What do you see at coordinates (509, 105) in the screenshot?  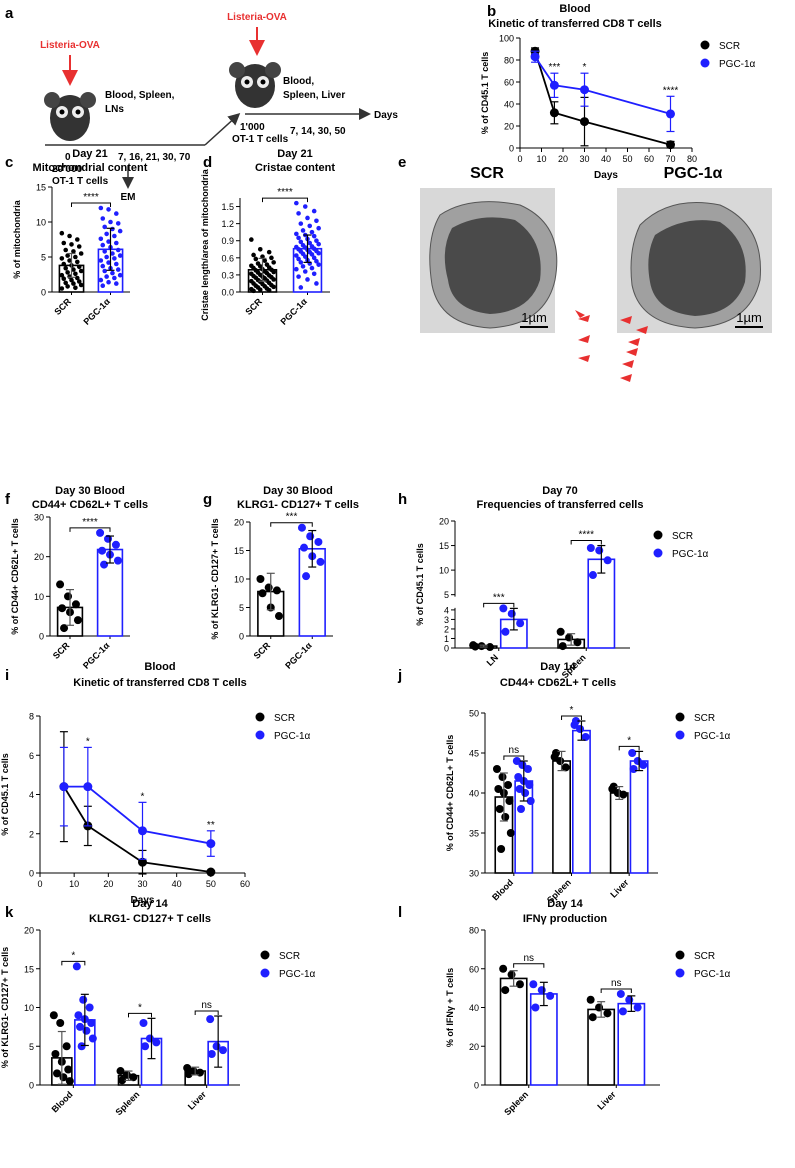 I see `y-tick-label: 40` at bounding box center [509, 105].